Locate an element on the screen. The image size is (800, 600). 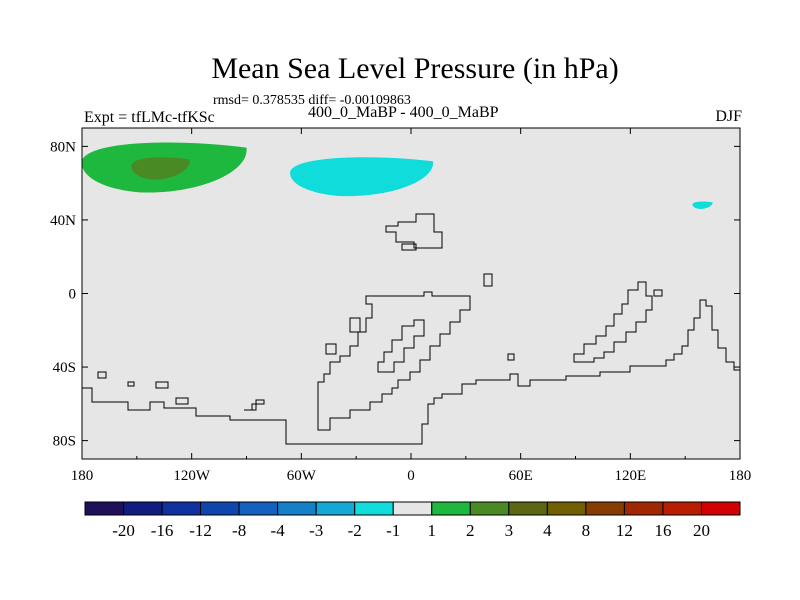
x-tick-label: 0 is located at coordinates (411, 476).